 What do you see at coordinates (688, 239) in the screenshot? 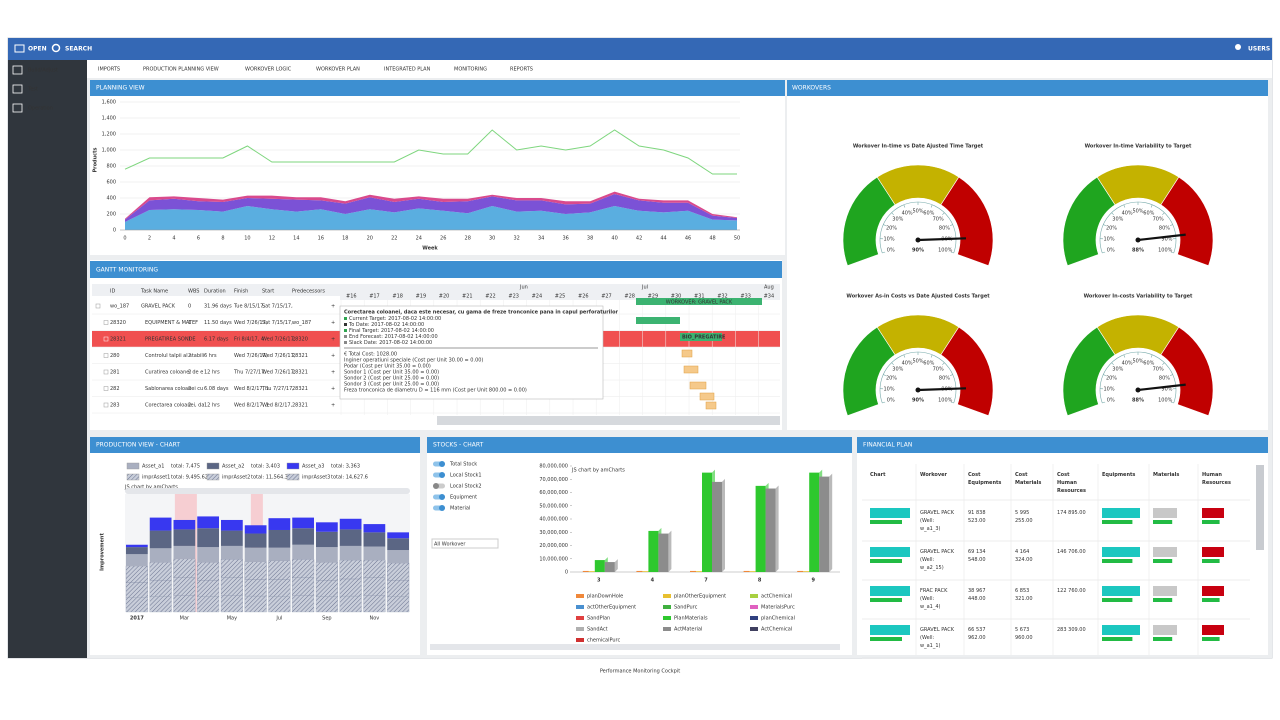
I see `x-tick-label: 46` at bounding box center [688, 239].